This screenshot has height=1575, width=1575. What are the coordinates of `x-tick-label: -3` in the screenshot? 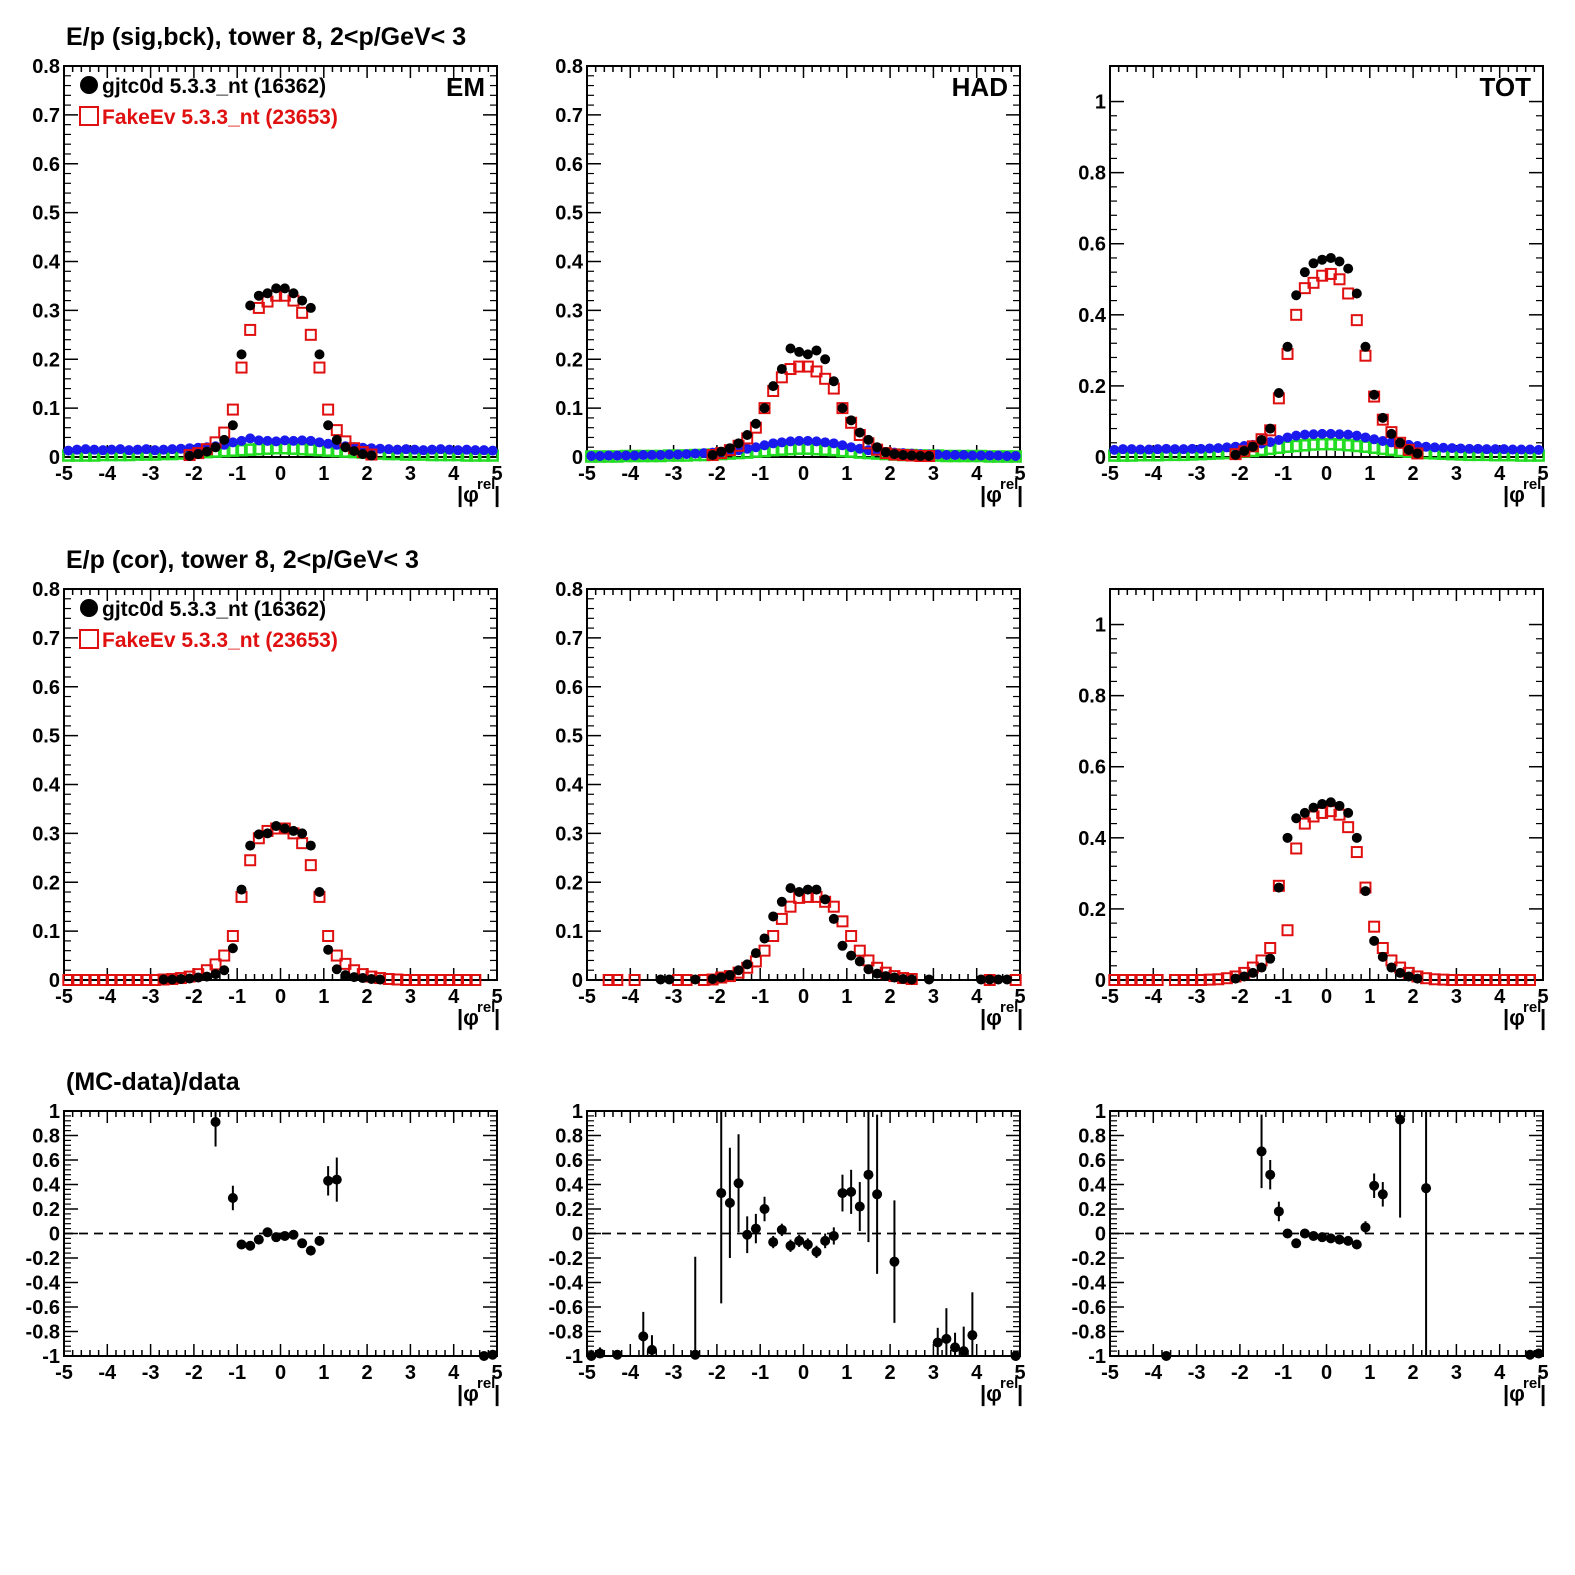 It's located at (1197, 1373).